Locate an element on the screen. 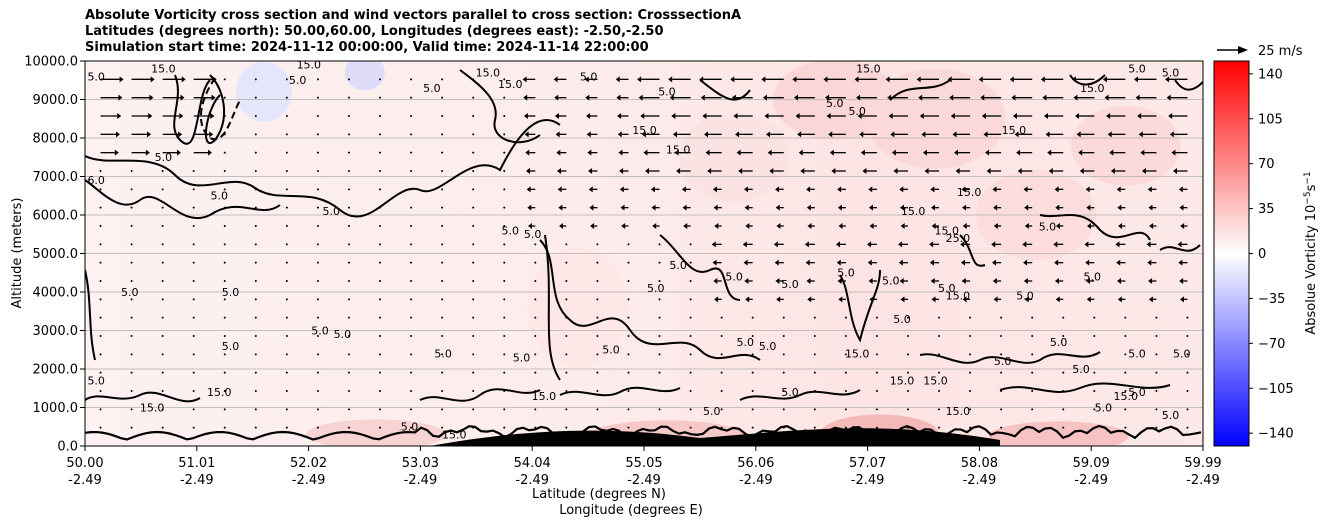 The height and width of the screenshot is (526, 1332). quiver-key-arrowhead-icon is located at coordinates (1243, 50).